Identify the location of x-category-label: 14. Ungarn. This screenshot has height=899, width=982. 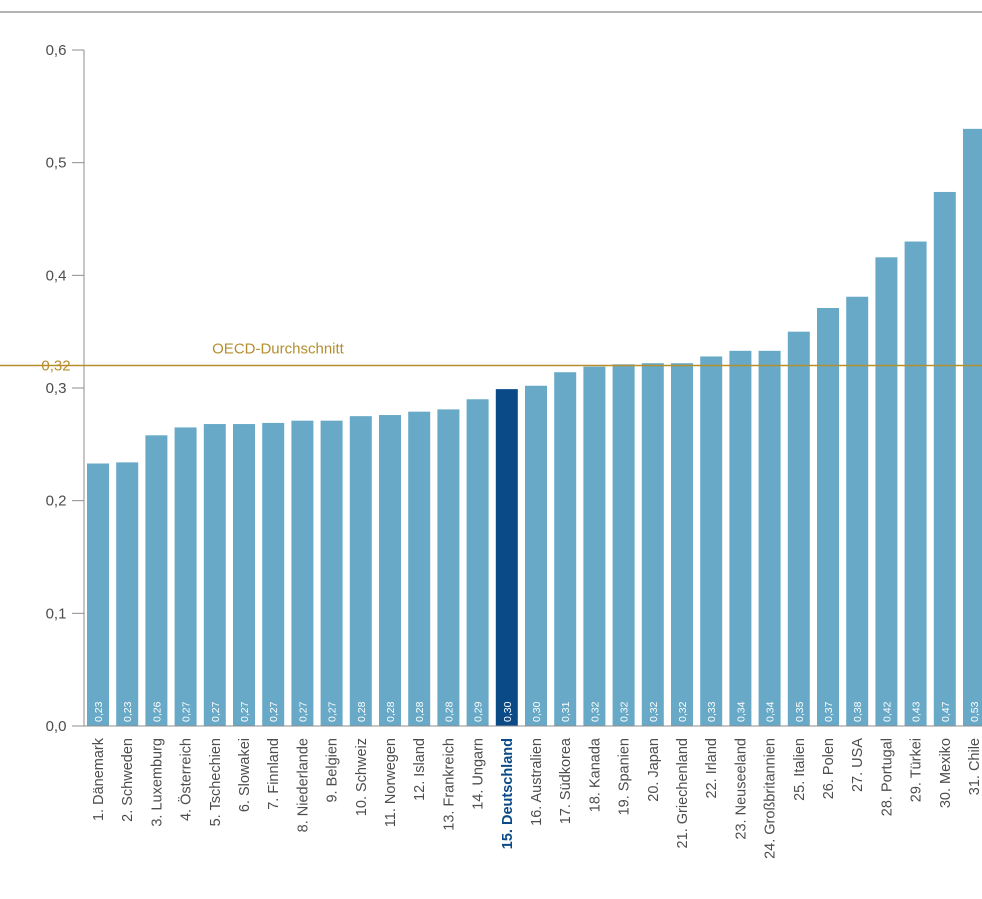
(479, 774).